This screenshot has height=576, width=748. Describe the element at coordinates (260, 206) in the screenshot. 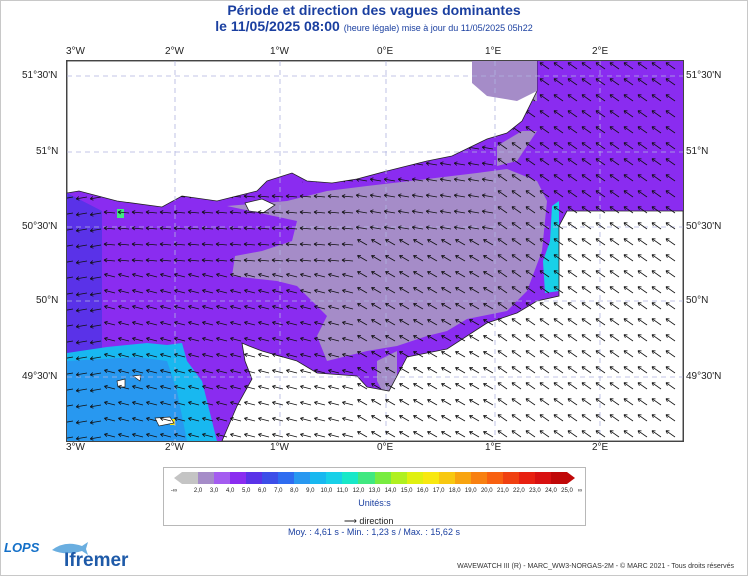

I see `land-isle-of-wight` at that location.